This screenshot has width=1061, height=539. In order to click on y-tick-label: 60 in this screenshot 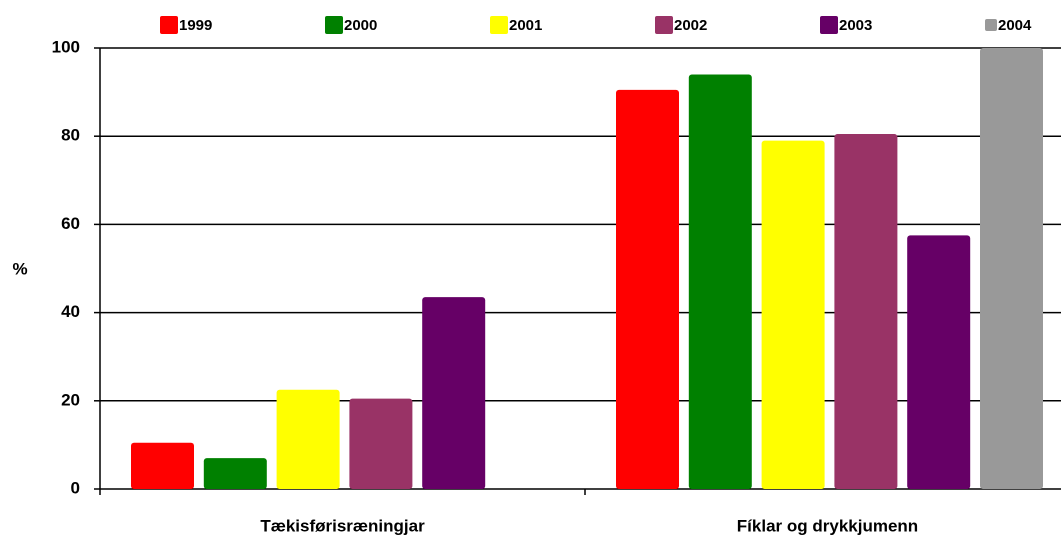, I will do `click(70, 223)`.